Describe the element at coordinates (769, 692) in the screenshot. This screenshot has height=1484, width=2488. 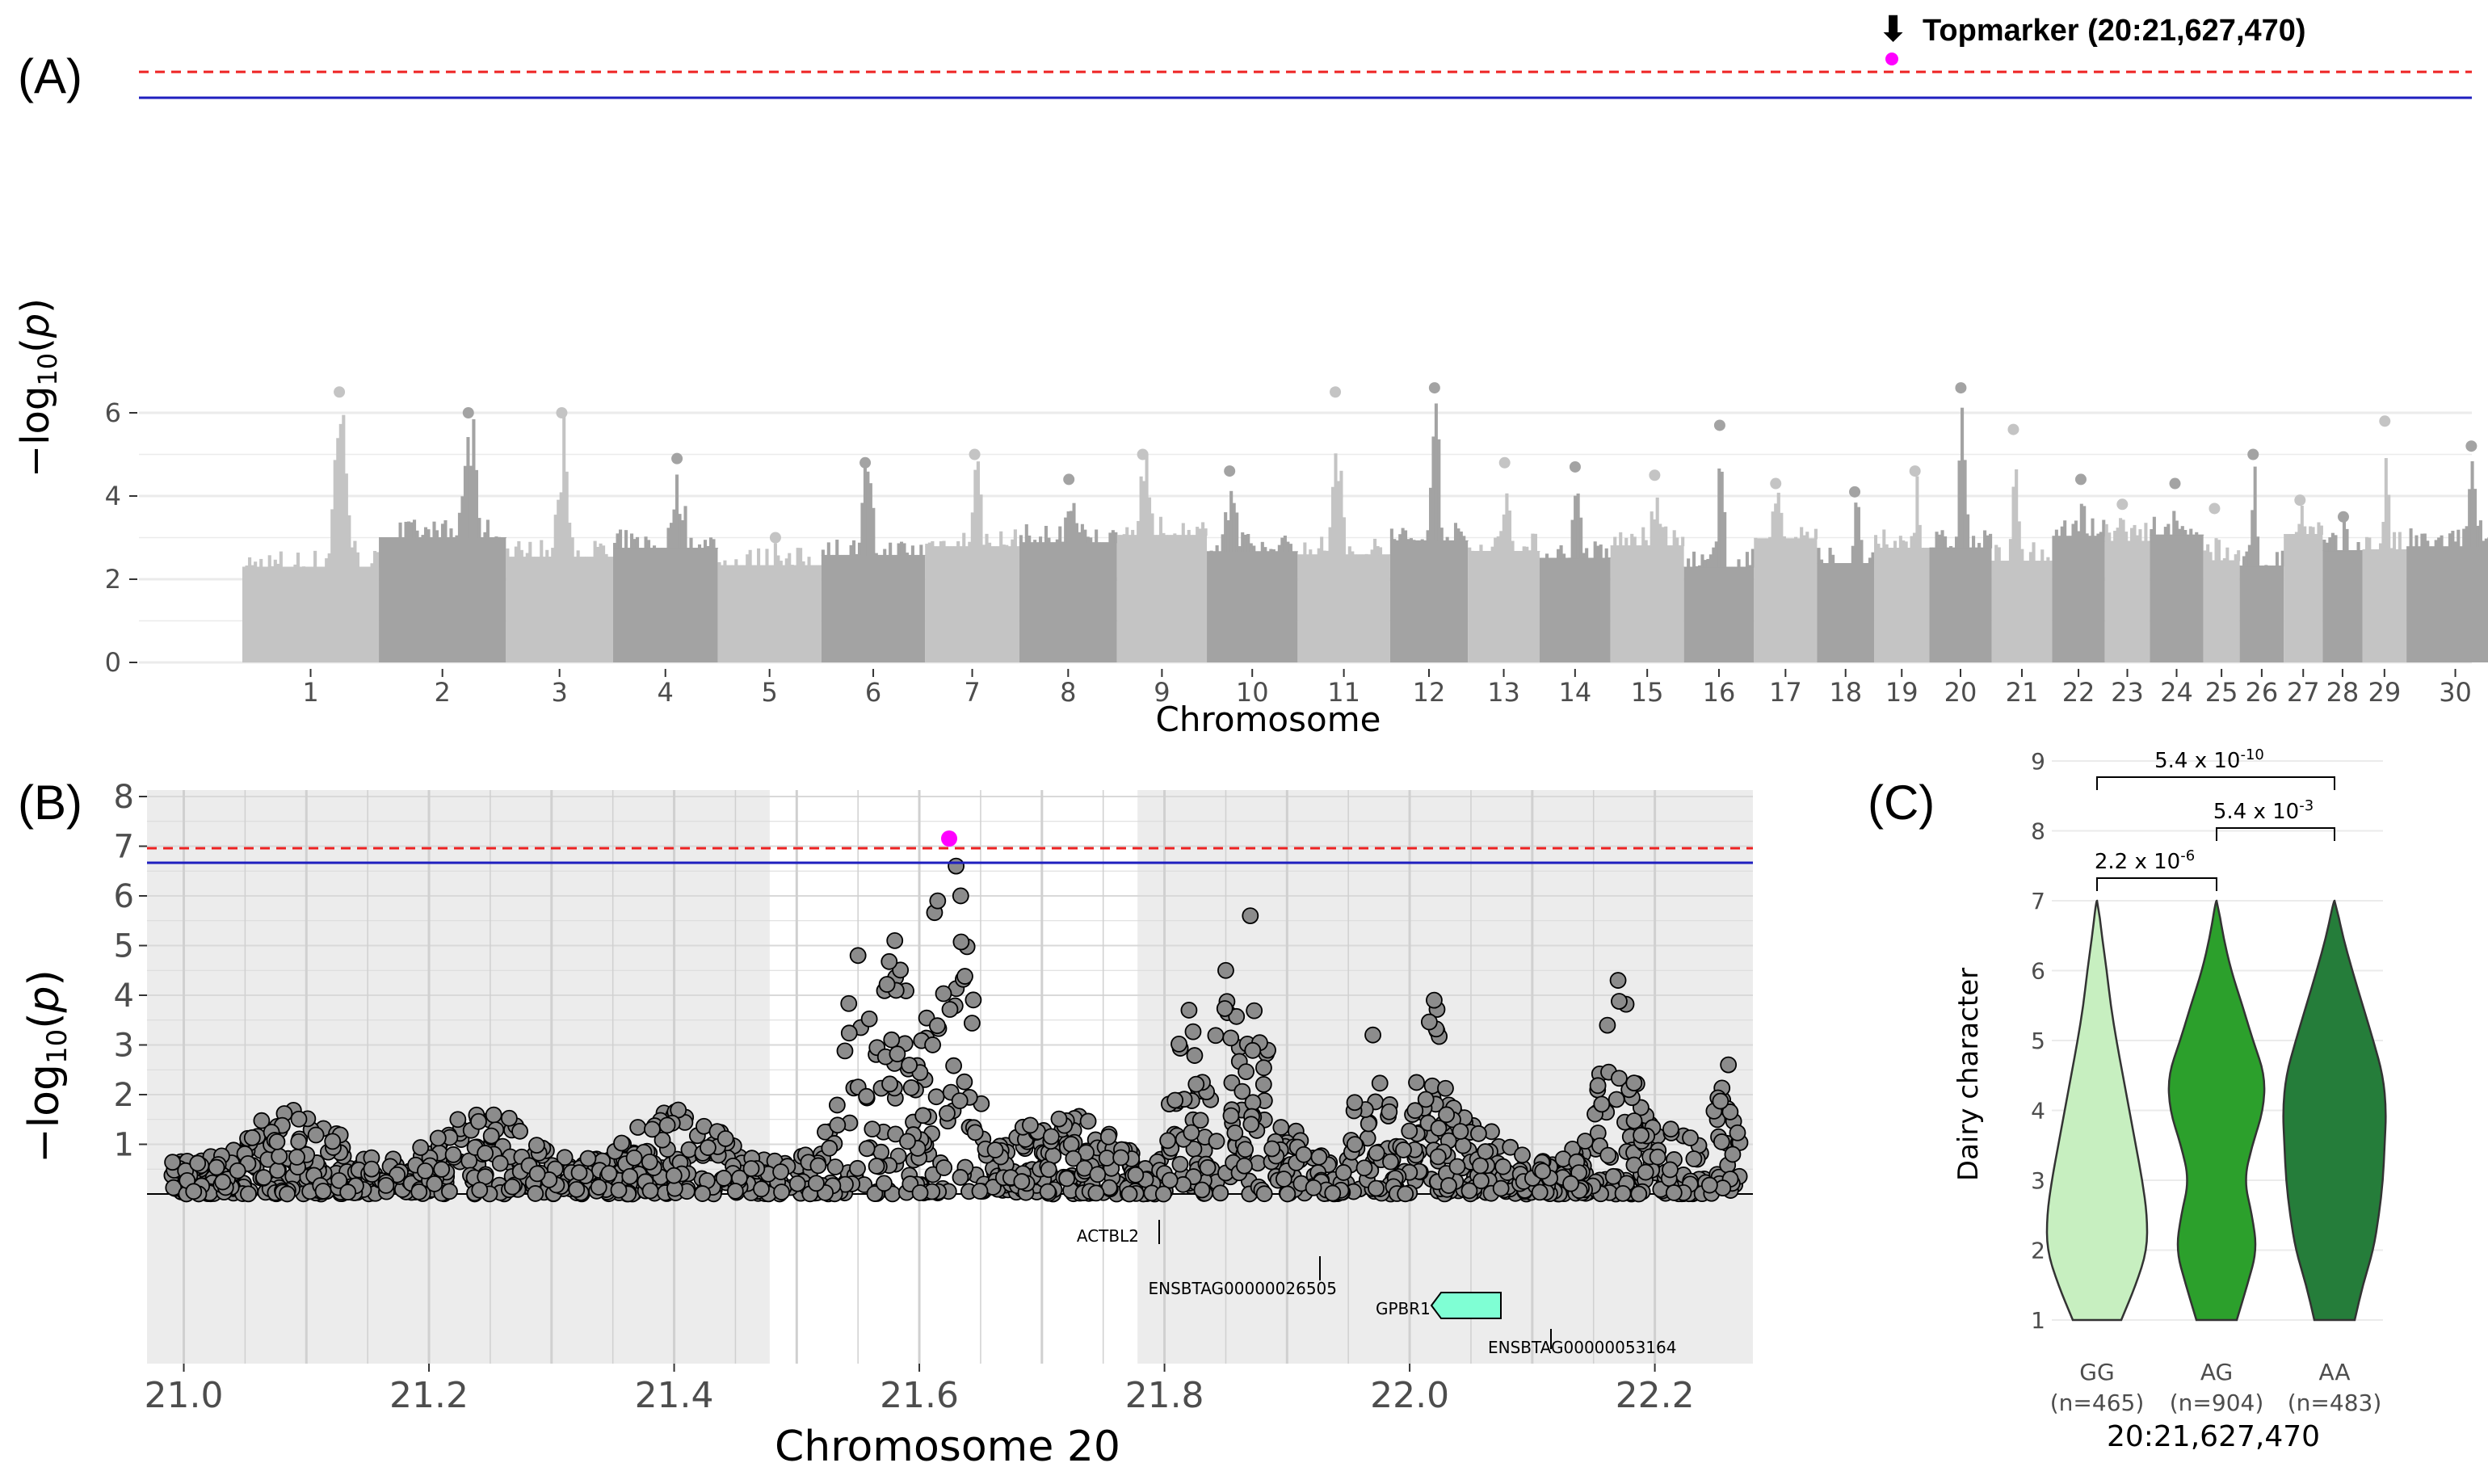
I see `panel-a-xtick-label: 5` at that location.